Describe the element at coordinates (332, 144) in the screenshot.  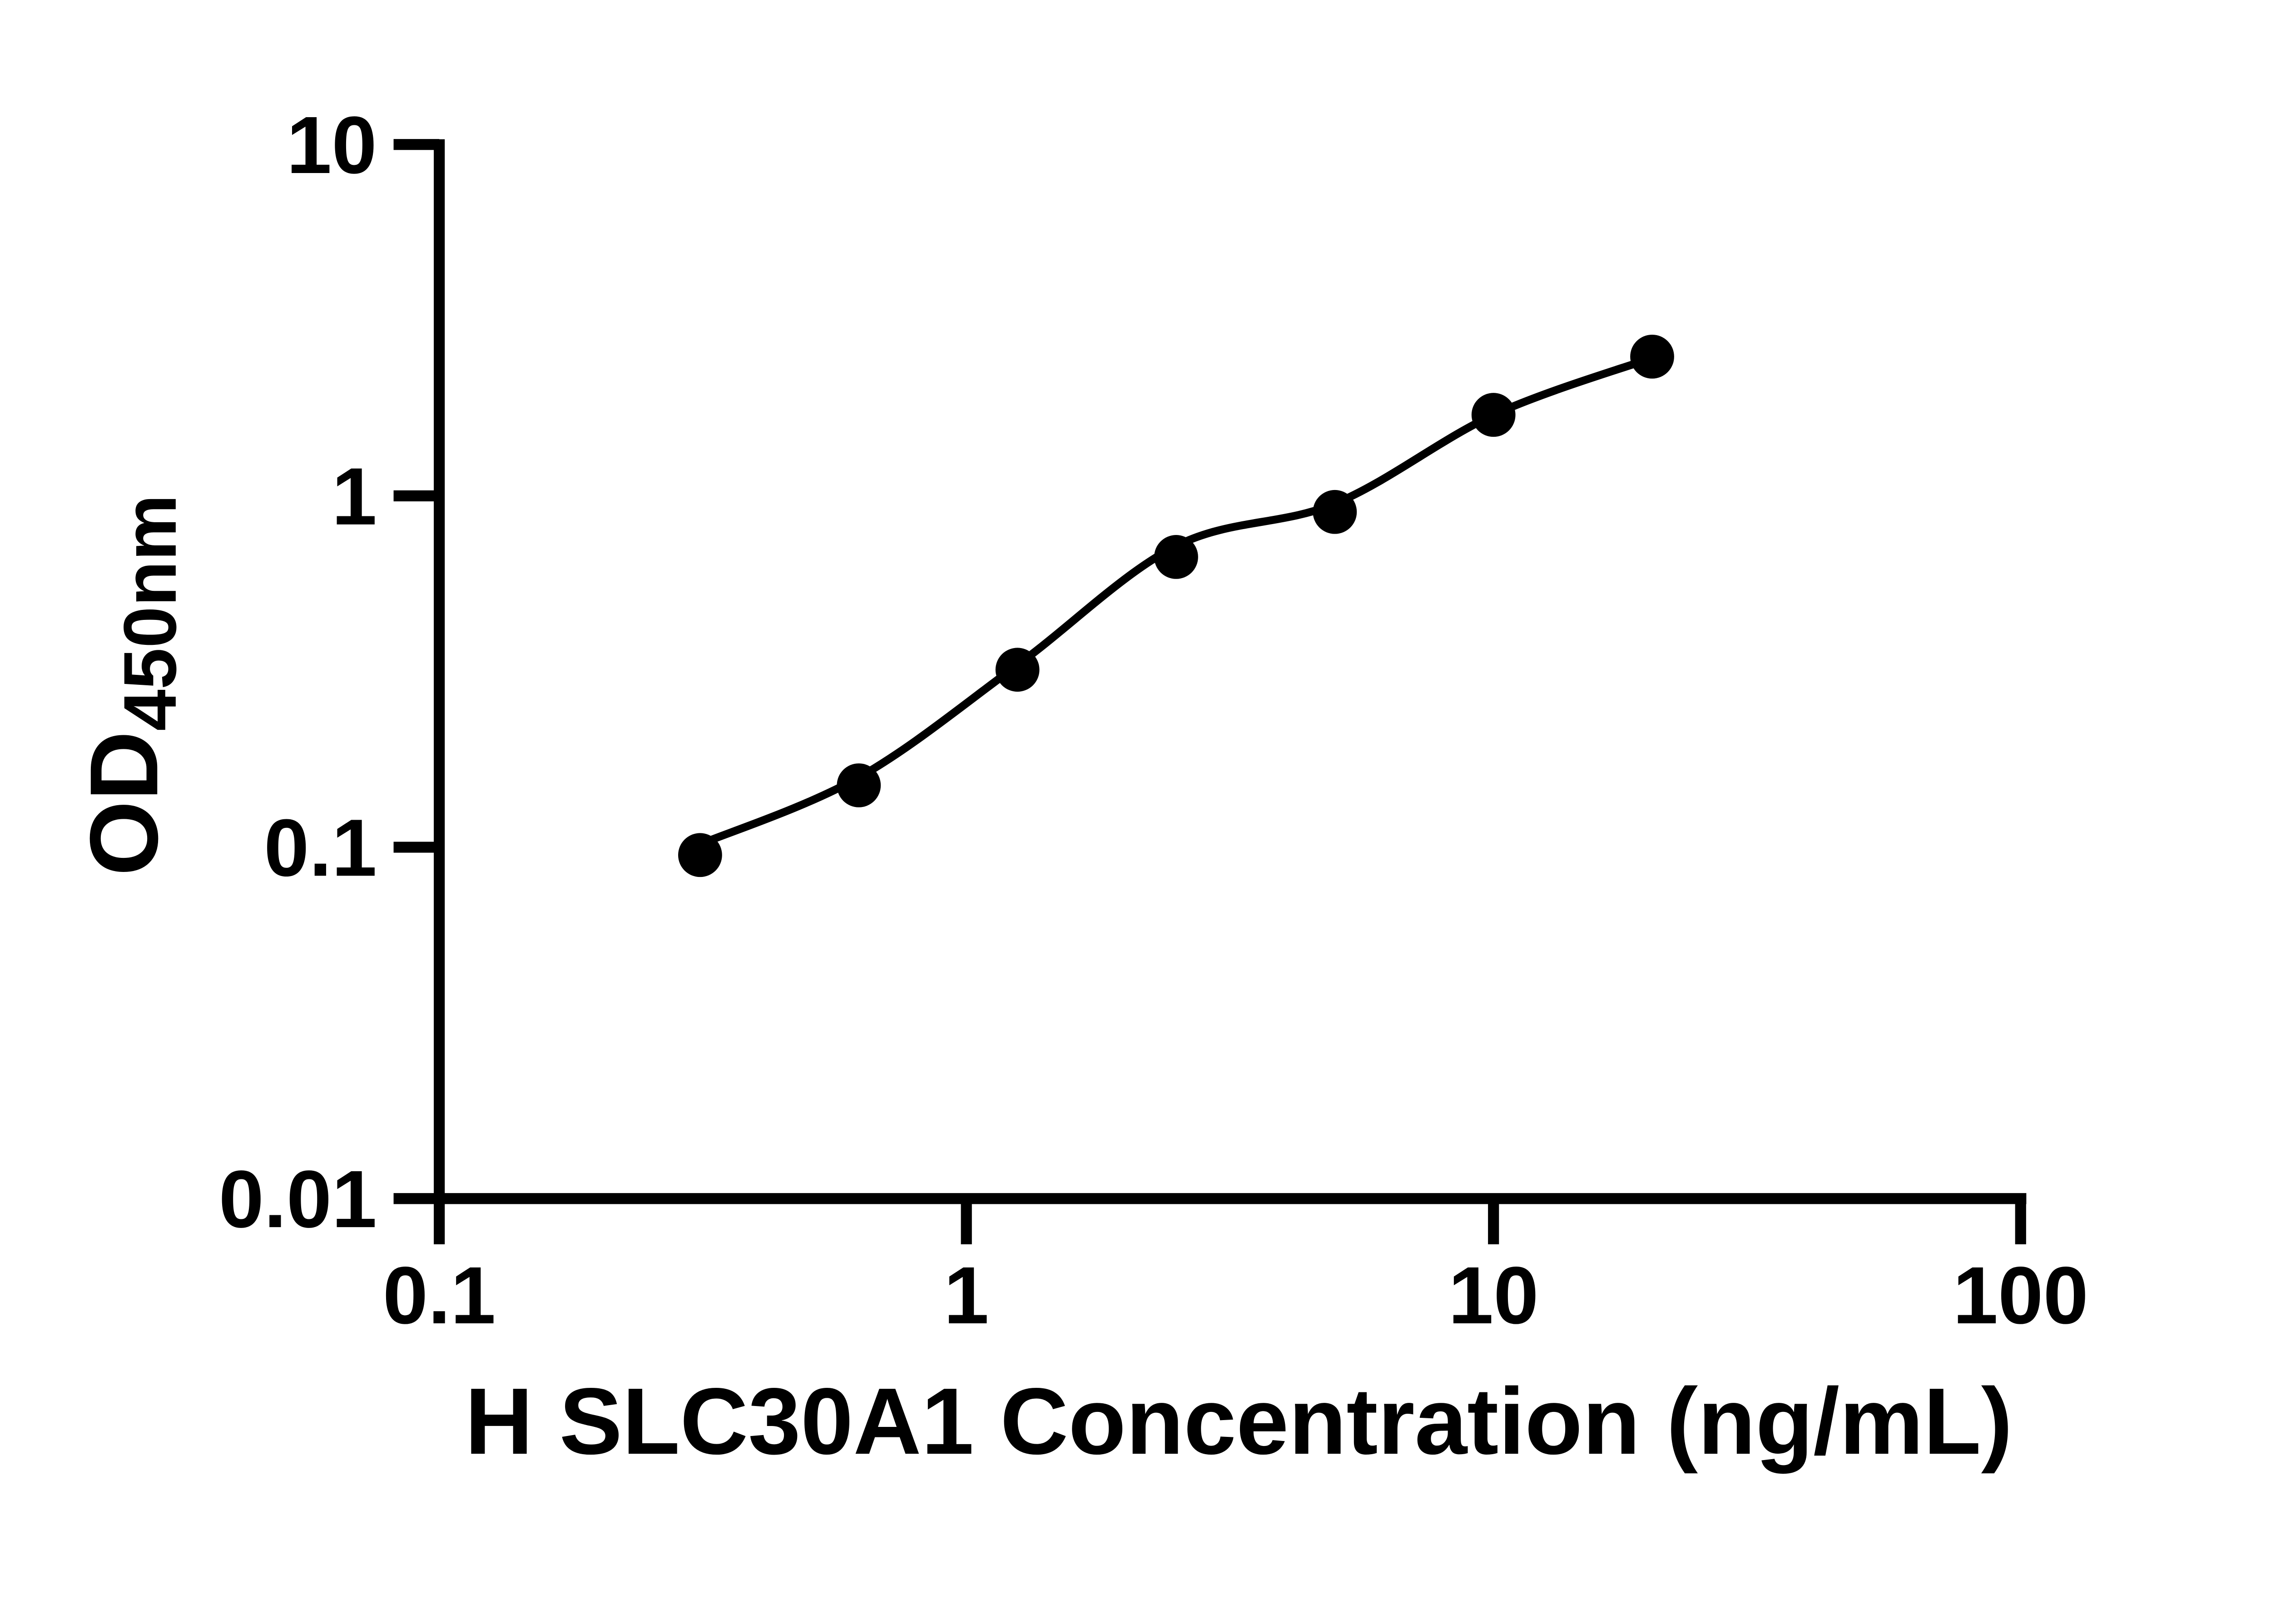
I see `y-axis-tick-label: 10` at that location.